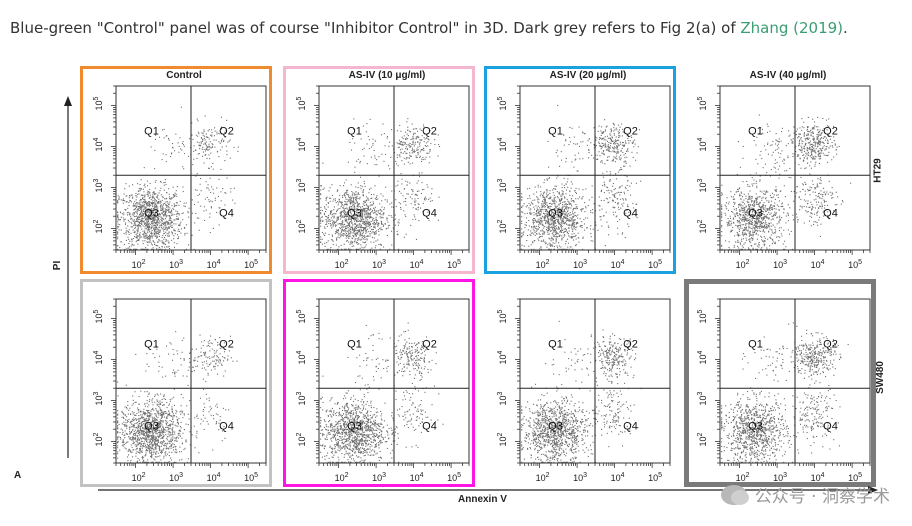  Describe the element at coordinates (845, 28) in the screenshot. I see `caption-period: .` at that location.